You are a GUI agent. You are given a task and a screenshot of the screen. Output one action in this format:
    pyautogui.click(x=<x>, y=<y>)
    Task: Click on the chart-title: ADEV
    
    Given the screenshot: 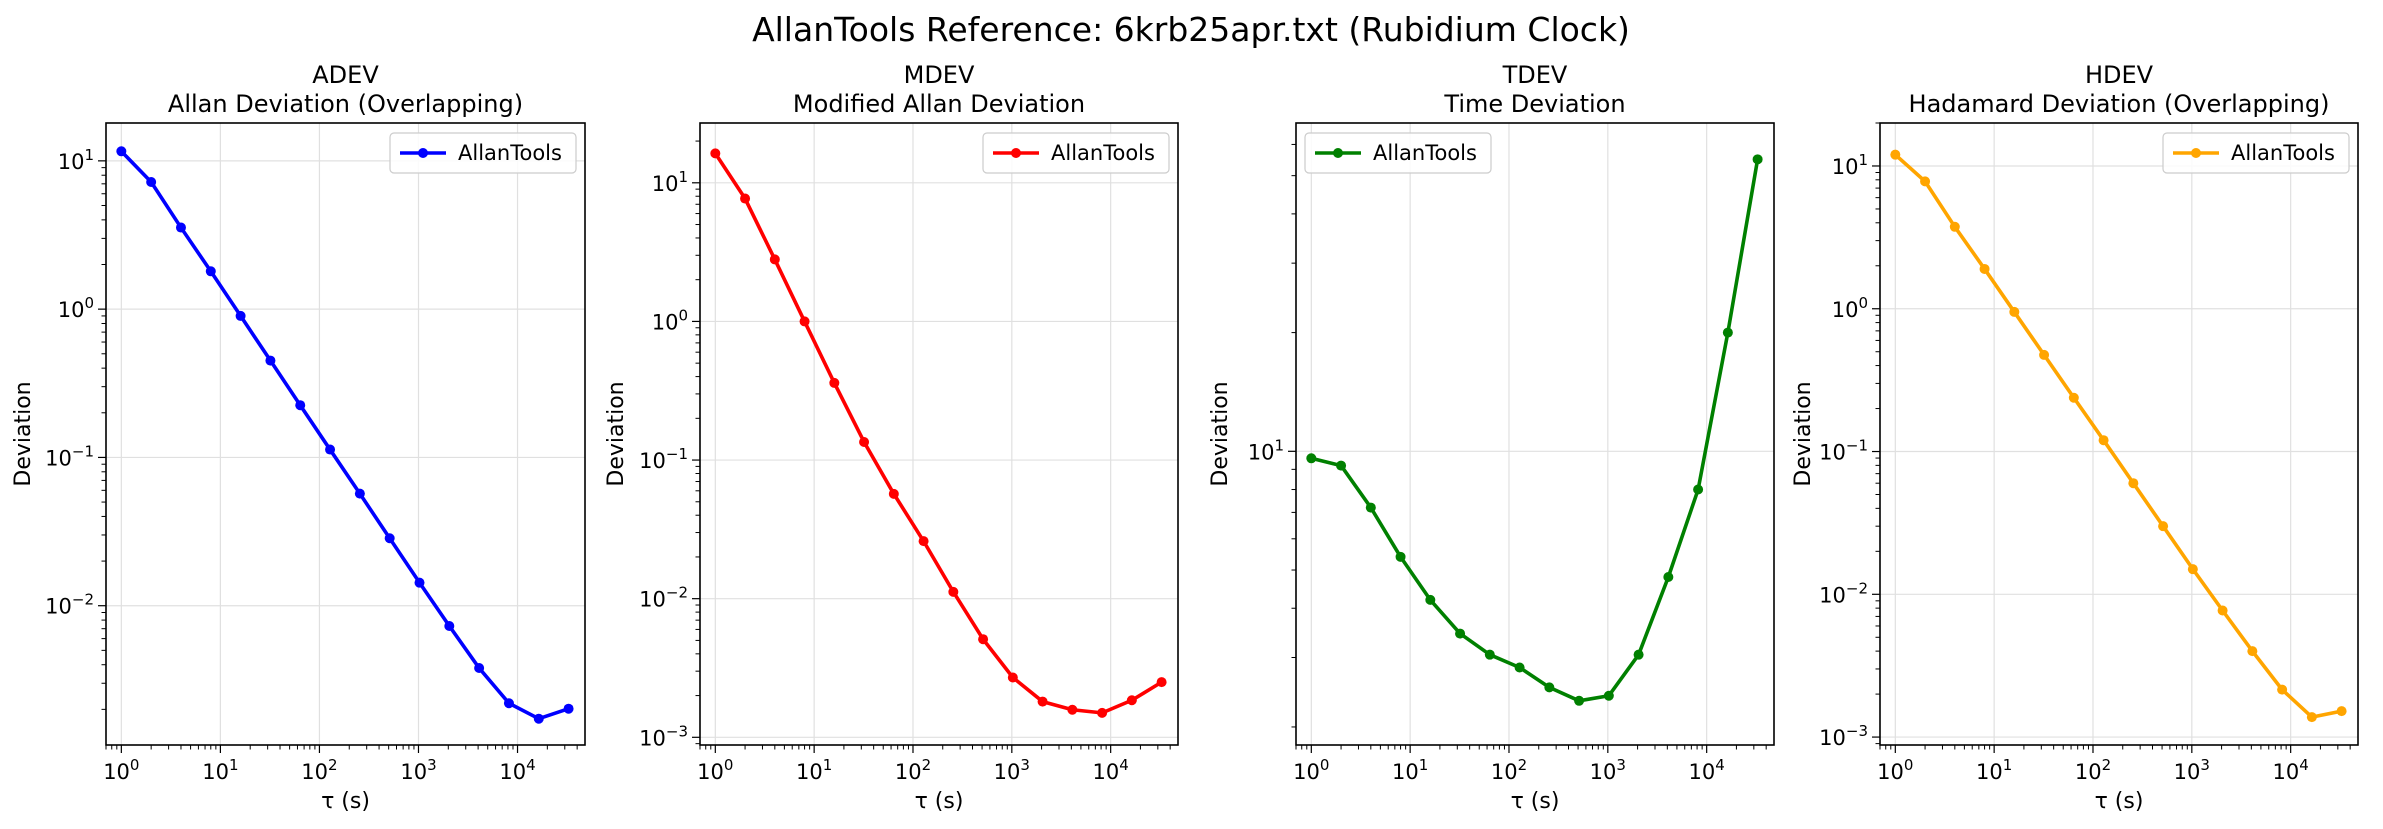 What is the action you would take?
    pyautogui.click(x=345, y=75)
    